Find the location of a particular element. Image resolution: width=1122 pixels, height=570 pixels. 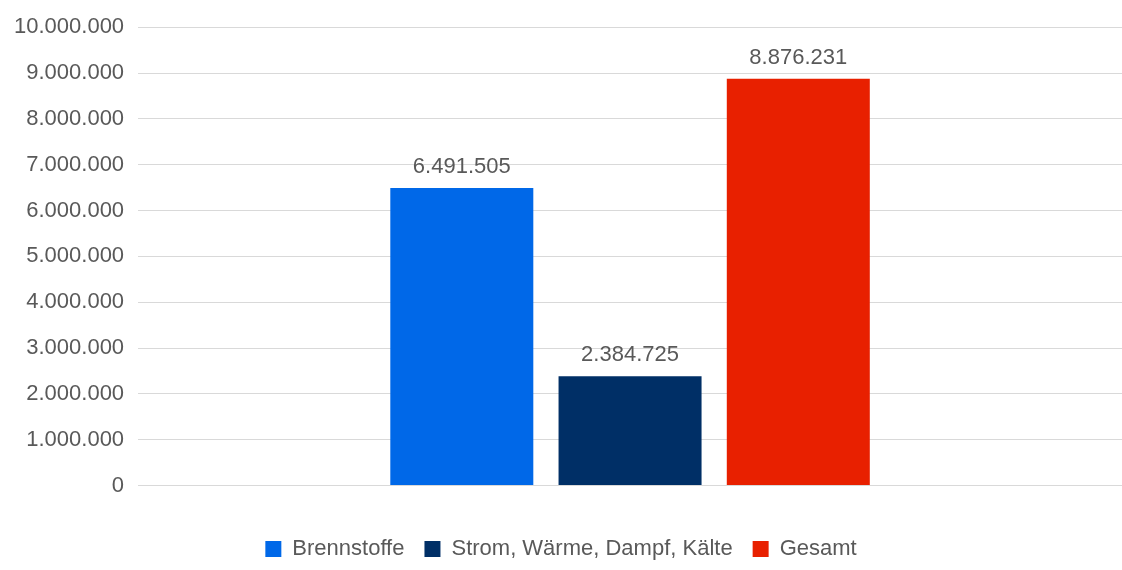

y-tick-label: 2.000.000 is located at coordinates (75, 392).